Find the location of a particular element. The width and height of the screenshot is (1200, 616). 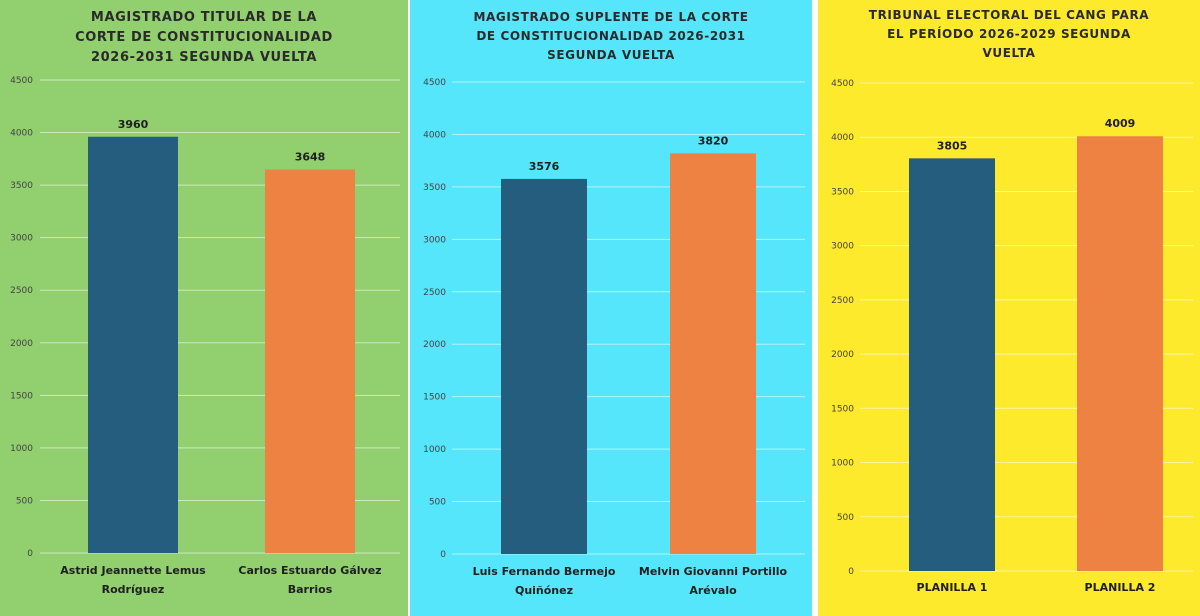

chart-title-line: TRIBUNAL ELECTORAL DEL CANG PARA is located at coordinates (1009, 15).